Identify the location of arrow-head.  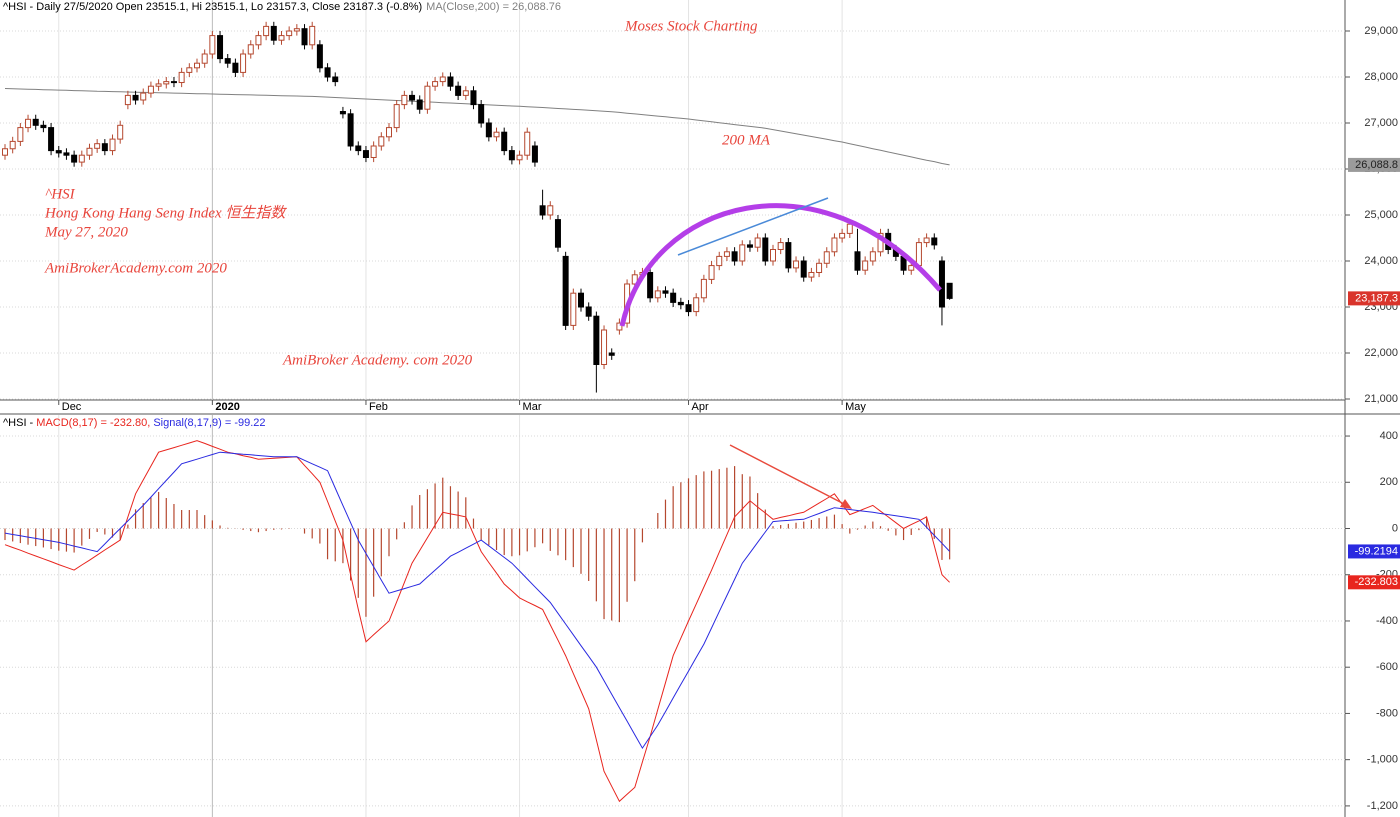
(846, 504).